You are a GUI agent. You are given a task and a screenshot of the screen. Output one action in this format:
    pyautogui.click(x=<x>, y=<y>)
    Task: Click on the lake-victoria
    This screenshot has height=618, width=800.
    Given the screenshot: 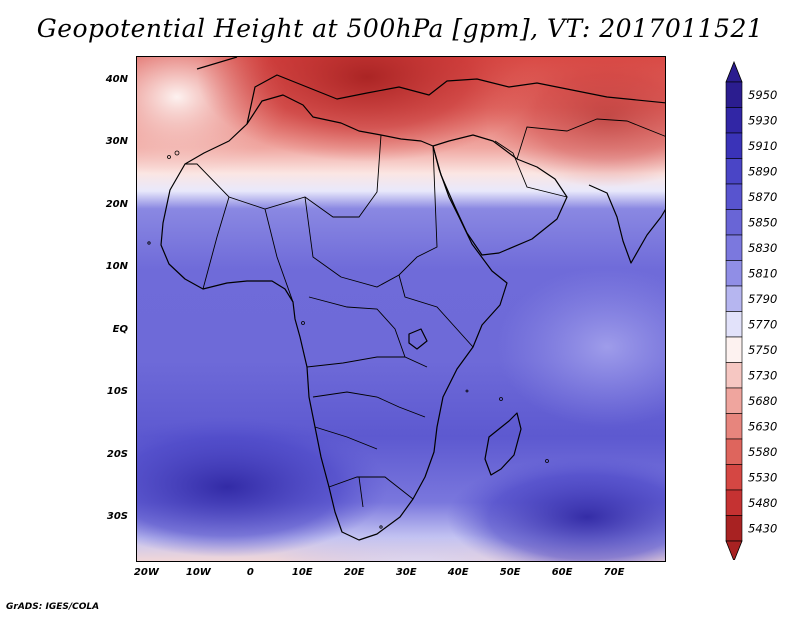 What is the action you would take?
    pyautogui.click(x=418, y=339)
    